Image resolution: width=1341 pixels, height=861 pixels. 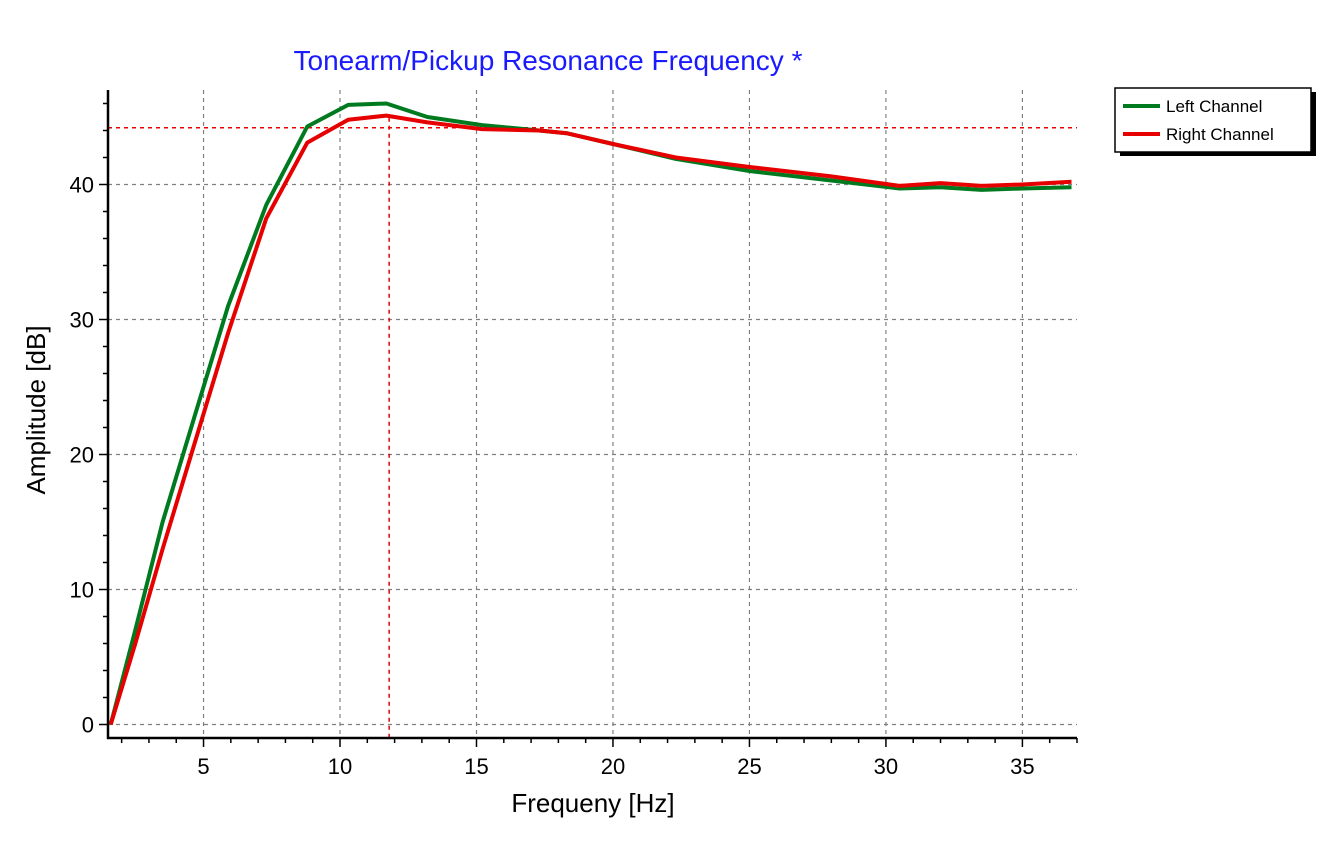 What do you see at coordinates (886, 766) in the screenshot?
I see `x-tick-label: 30` at bounding box center [886, 766].